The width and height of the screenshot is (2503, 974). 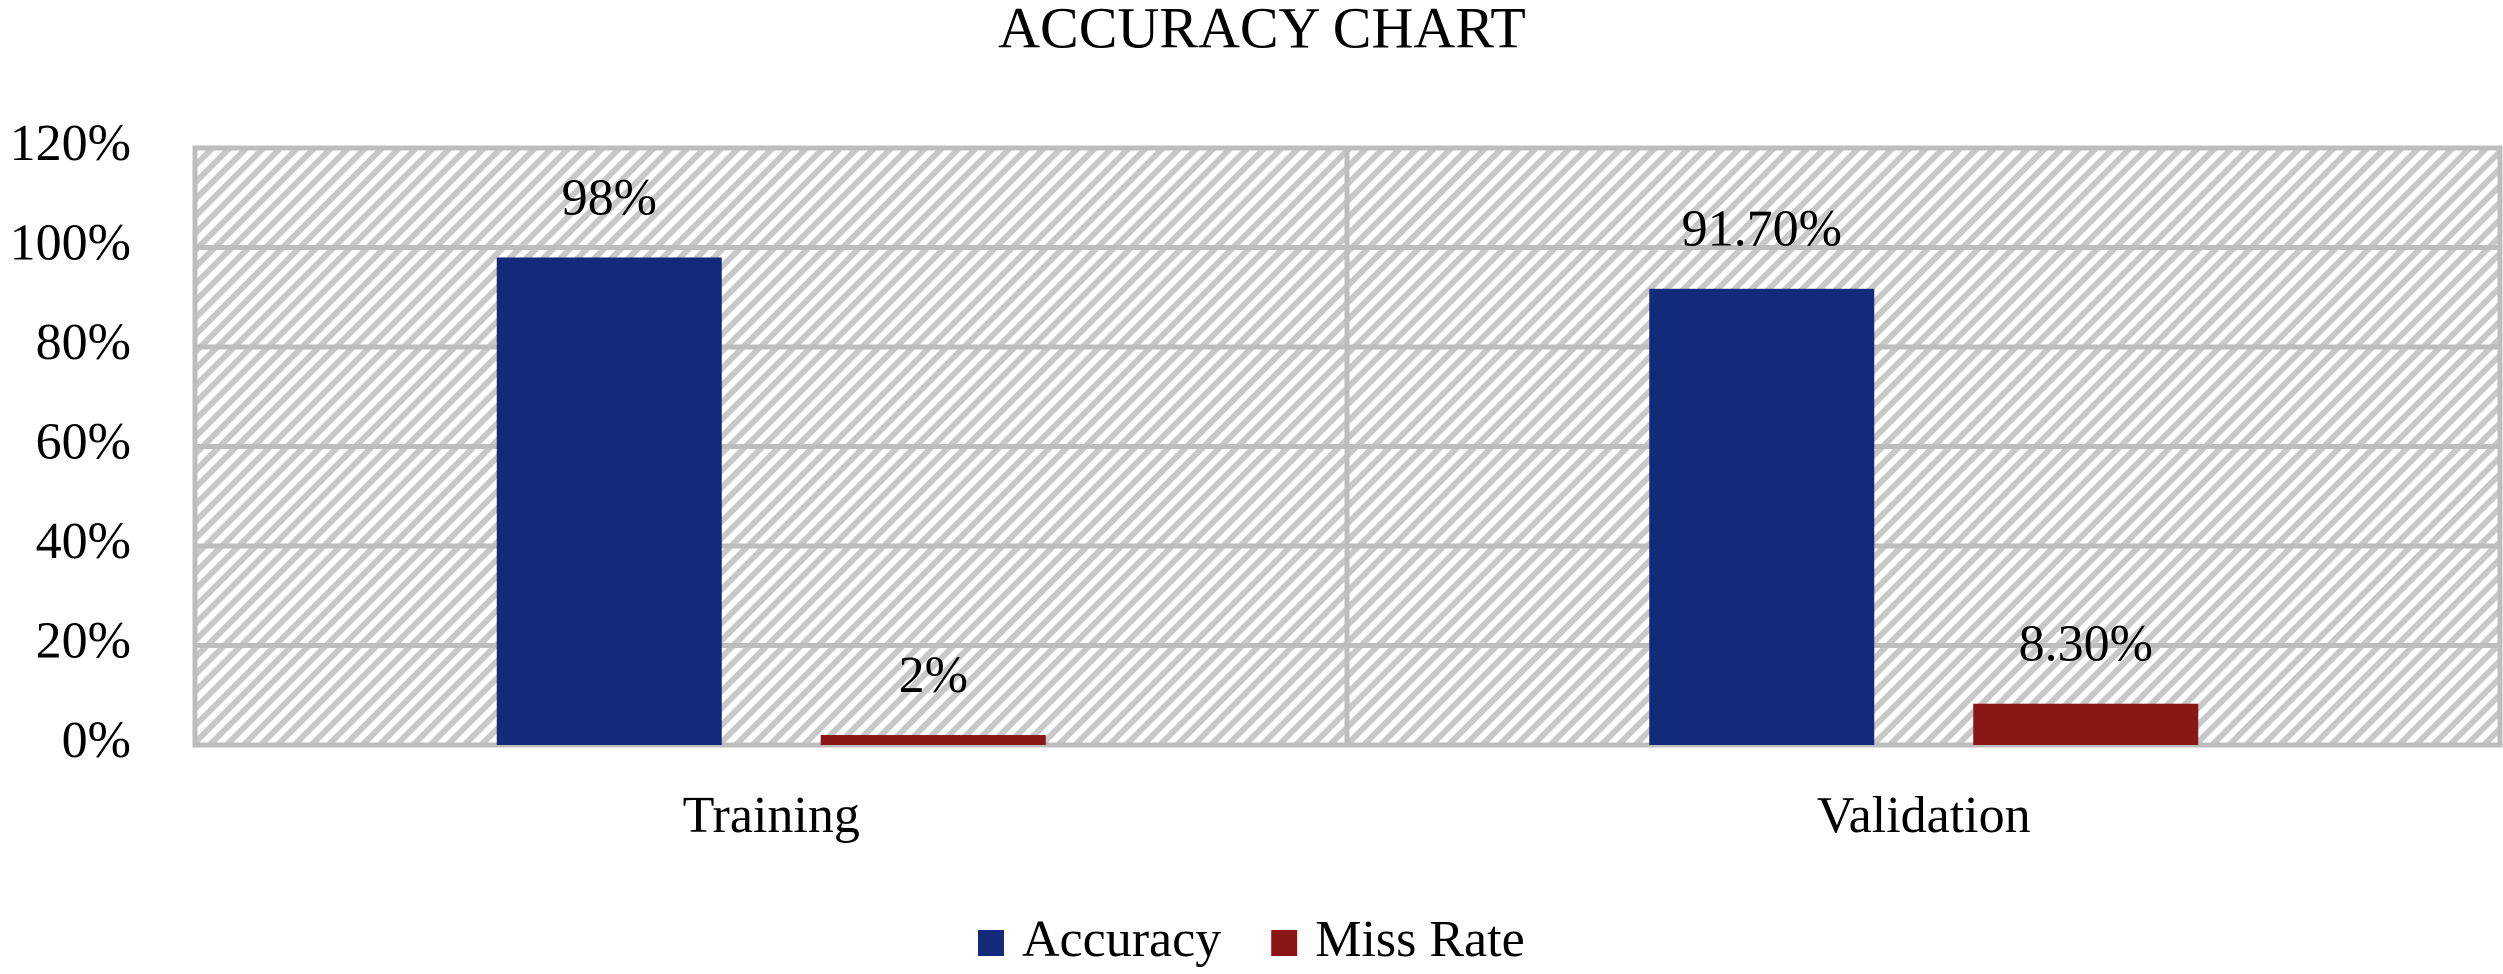 I want to click on y-tick-label: 0%, so click(x=96, y=740).